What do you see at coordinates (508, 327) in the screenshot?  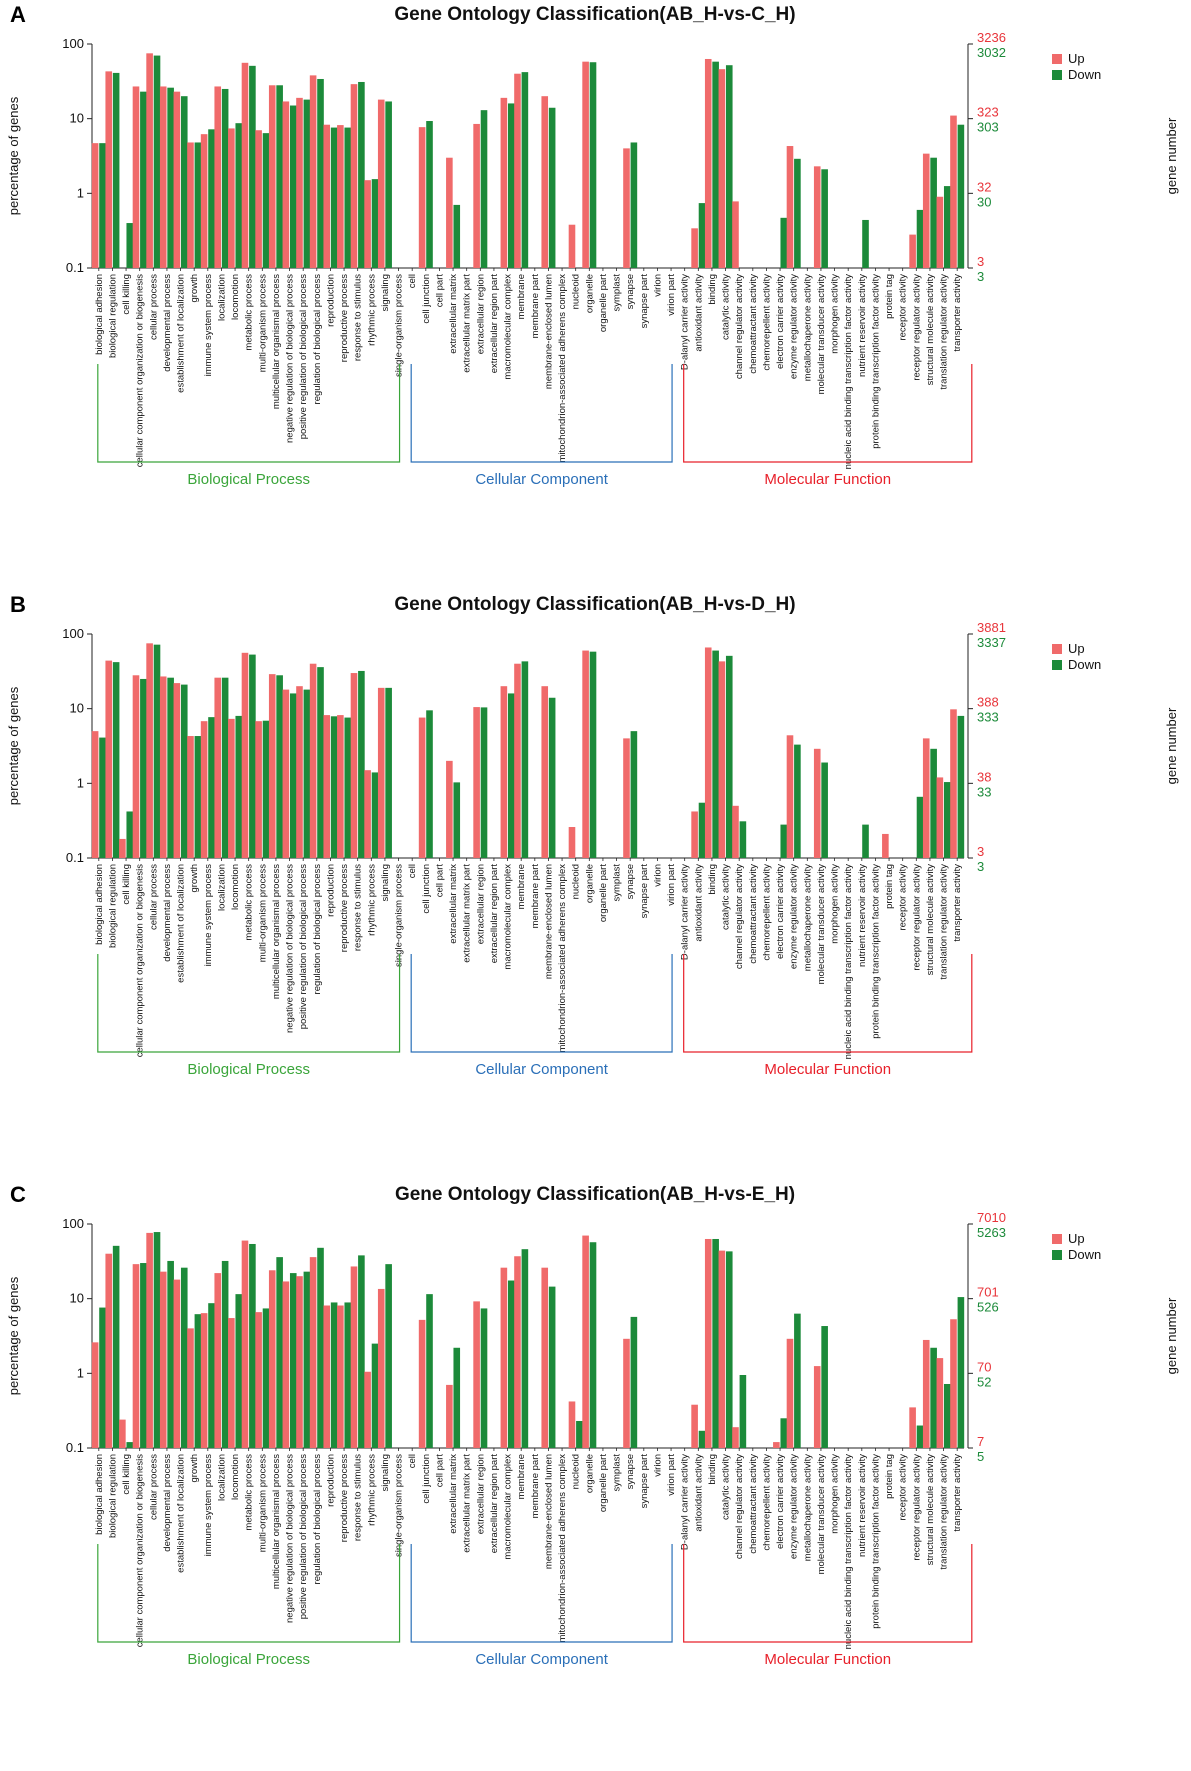 I see `x-tick-label: macromolecular complex` at bounding box center [508, 327].